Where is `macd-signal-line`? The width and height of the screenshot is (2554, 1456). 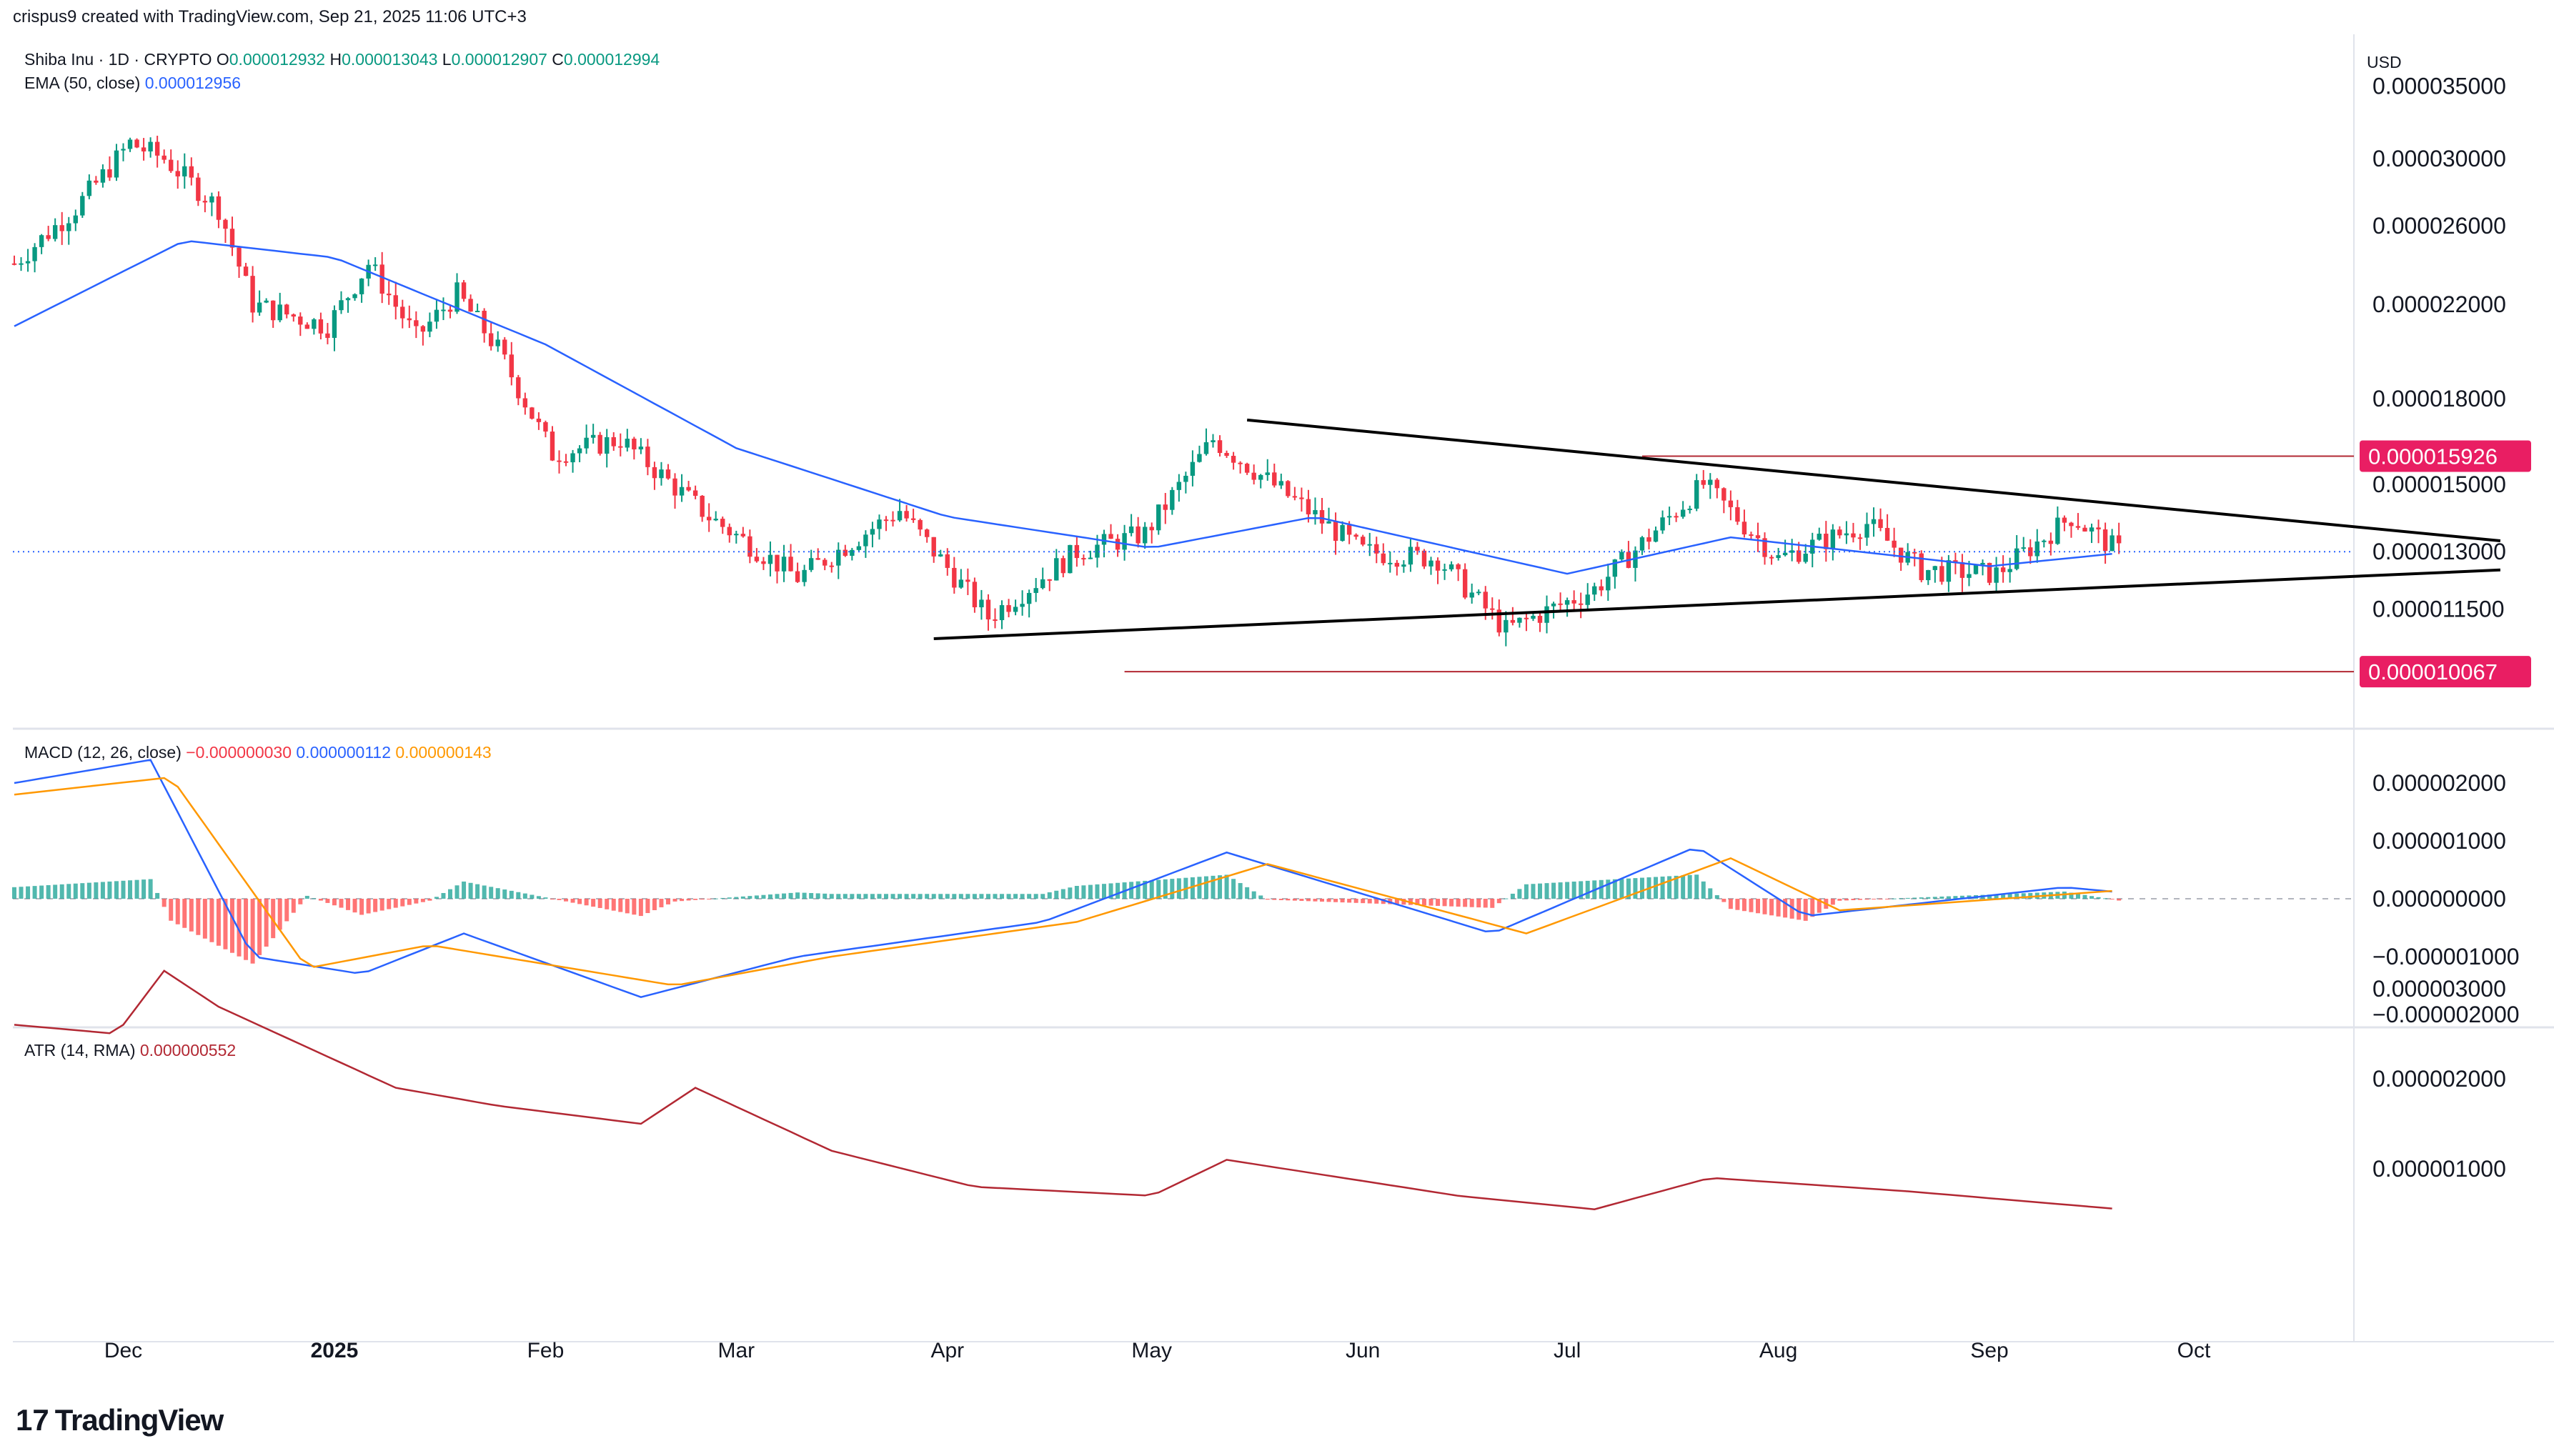 macd-signal-line is located at coordinates (1063, 882).